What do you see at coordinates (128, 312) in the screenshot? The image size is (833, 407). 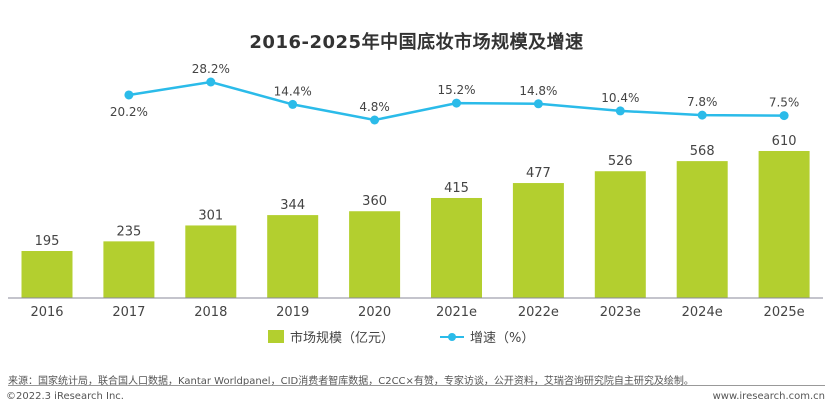 I see `x-tick-label: 2017` at bounding box center [128, 312].